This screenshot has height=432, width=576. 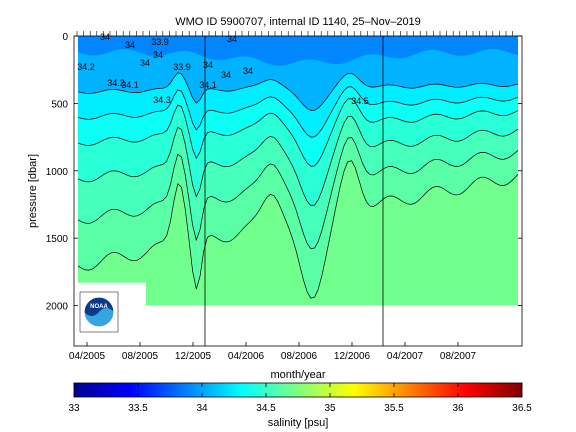 What do you see at coordinates (394, 408) in the screenshot?
I see `colorbar-tick-label: 35.5` at bounding box center [394, 408].